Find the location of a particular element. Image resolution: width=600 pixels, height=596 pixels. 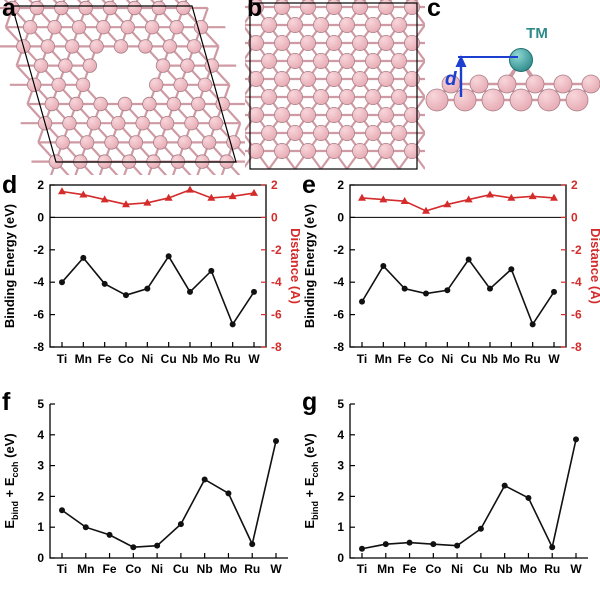

panel-a: a is located at coordinates (122, 87).